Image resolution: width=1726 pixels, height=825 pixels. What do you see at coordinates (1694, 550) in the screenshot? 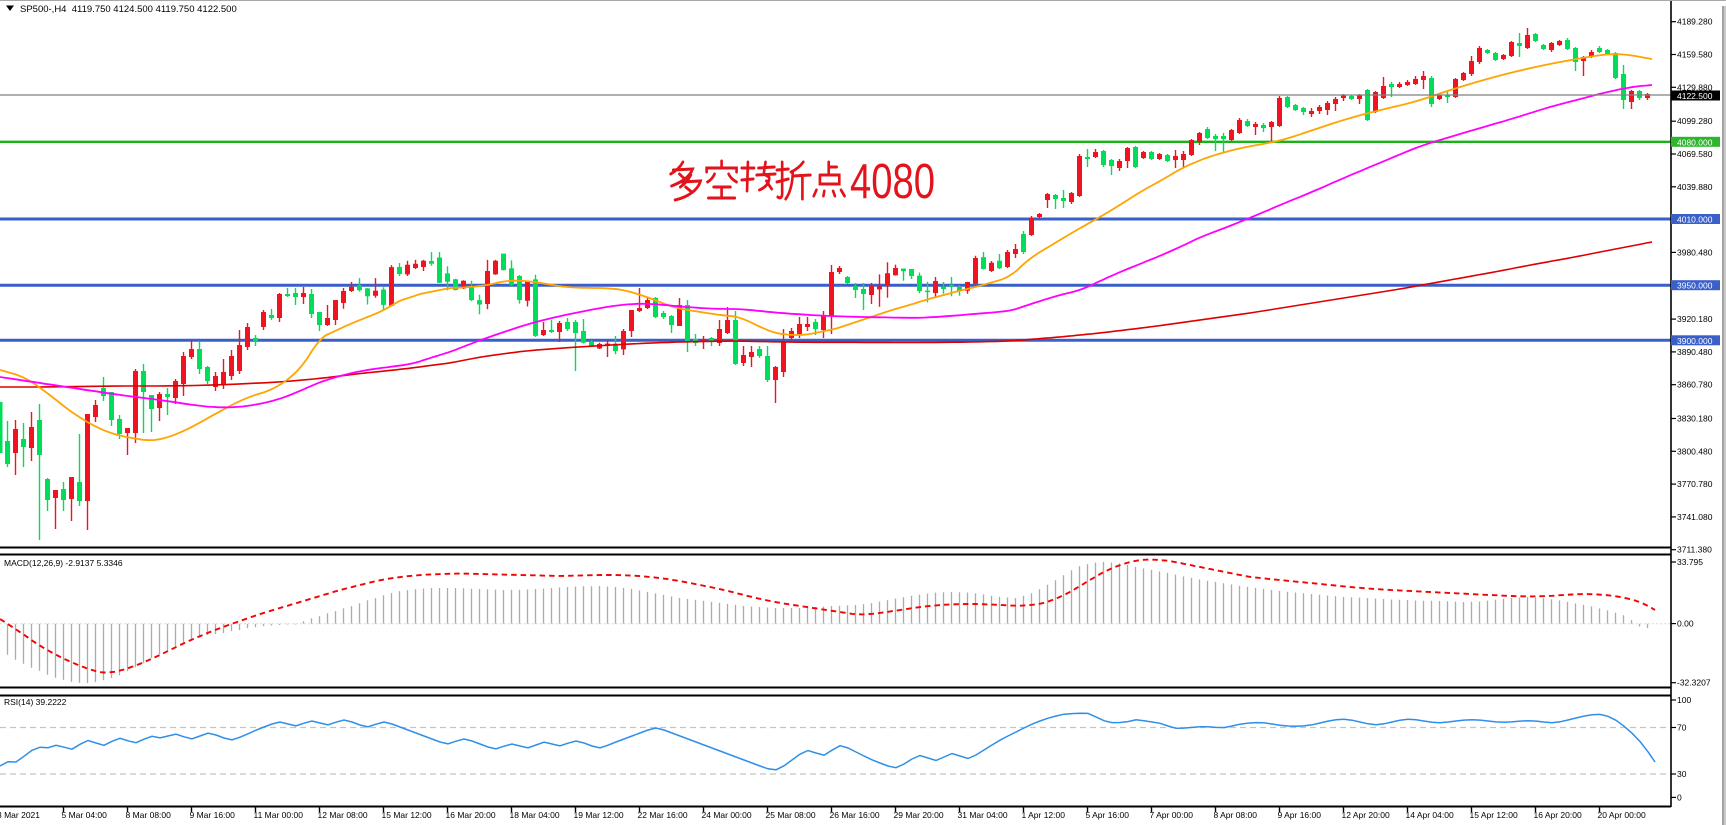
I see `svg-text: 3711.380` at bounding box center [1694, 550].